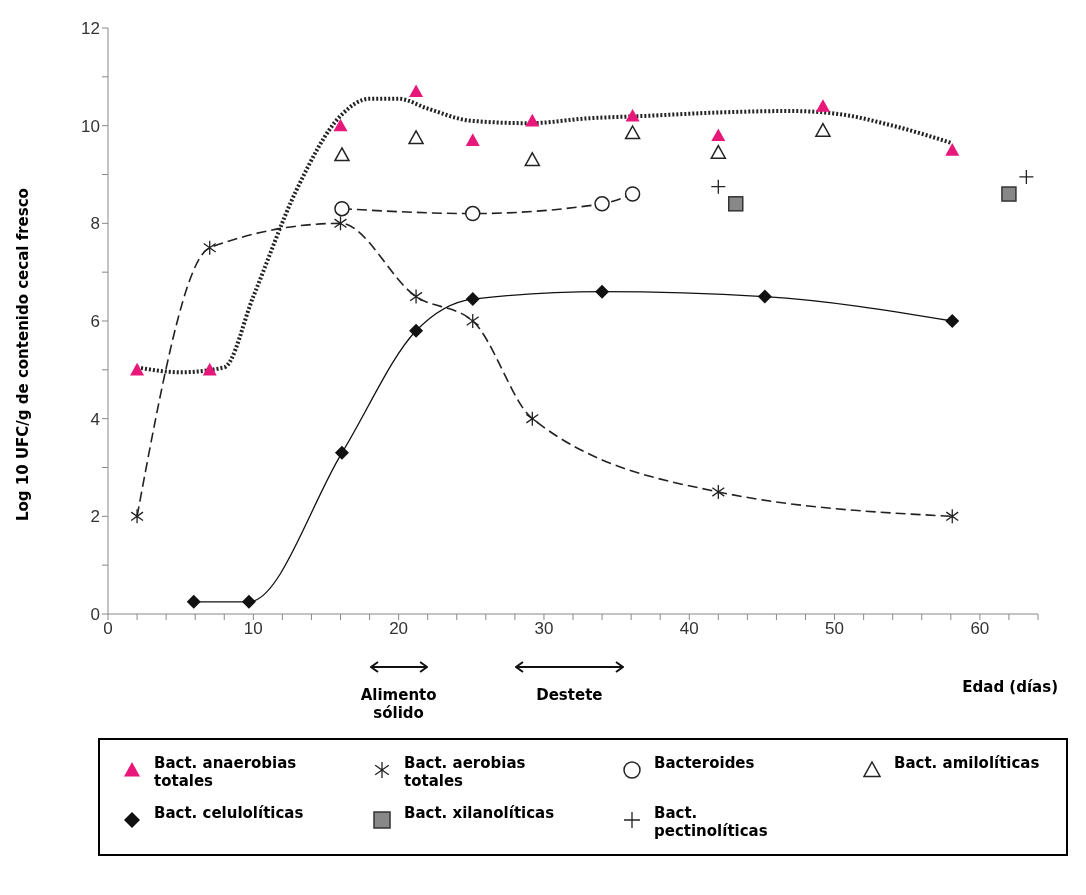 The width and height of the screenshot is (1086, 895). Describe the element at coordinates (23, 354) in the screenshot. I see `y-axis-title: Log 10 UFC/g de contenido cecal fresco` at that location.